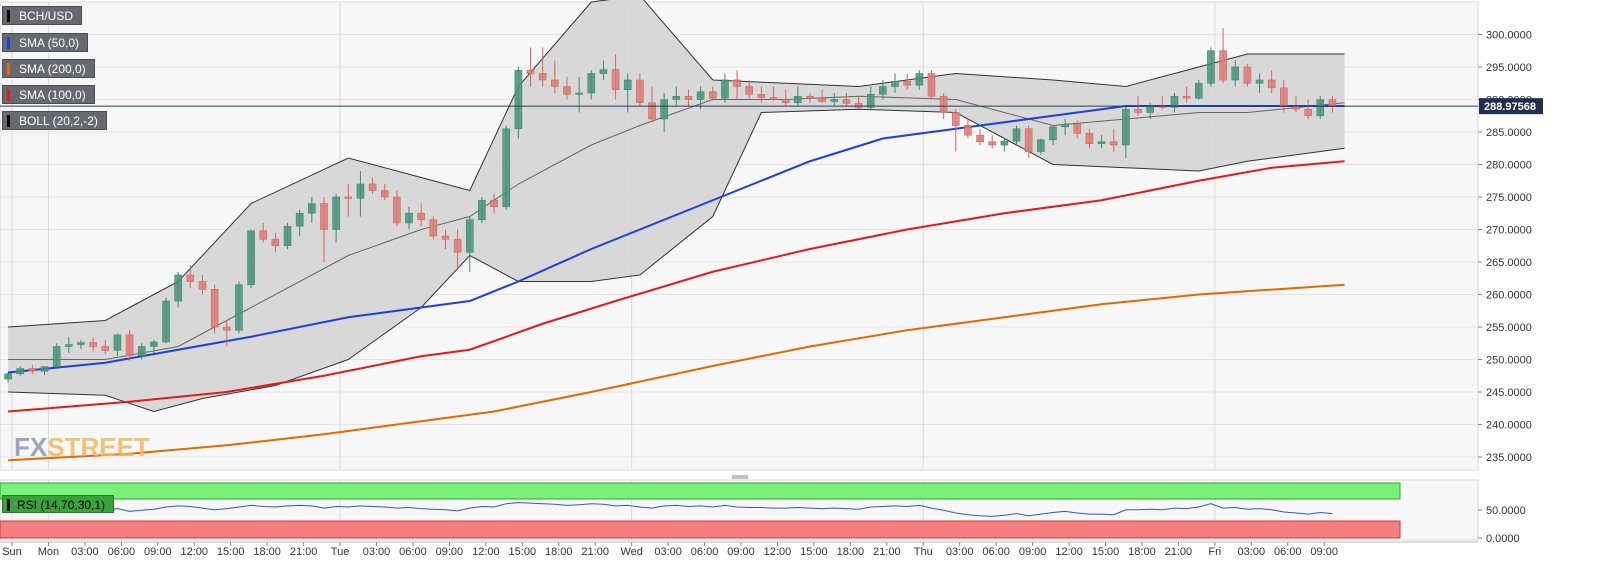  Describe the element at coordinates (48, 552) in the screenshot. I see `x-tick-label: Mon` at that location.